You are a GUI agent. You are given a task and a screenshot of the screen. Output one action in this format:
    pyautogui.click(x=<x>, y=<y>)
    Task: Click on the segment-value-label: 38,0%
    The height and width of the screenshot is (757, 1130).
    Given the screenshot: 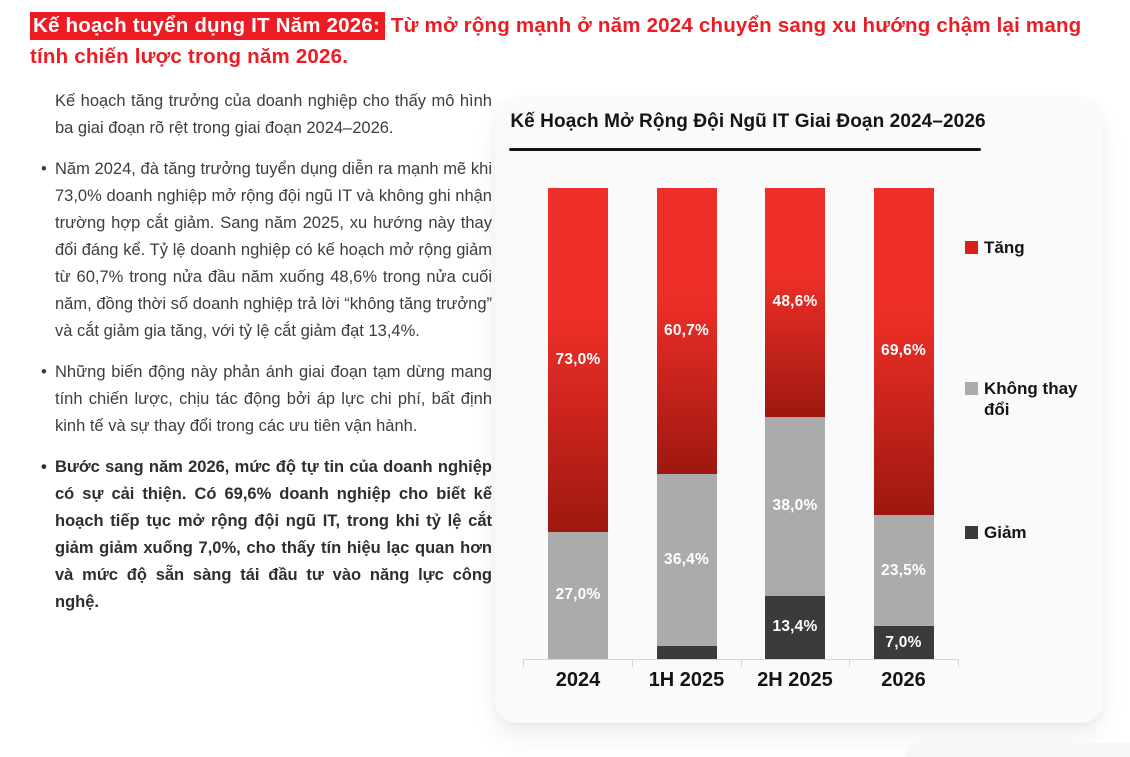 What is the action you would take?
    pyautogui.click(x=795, y=506)
    